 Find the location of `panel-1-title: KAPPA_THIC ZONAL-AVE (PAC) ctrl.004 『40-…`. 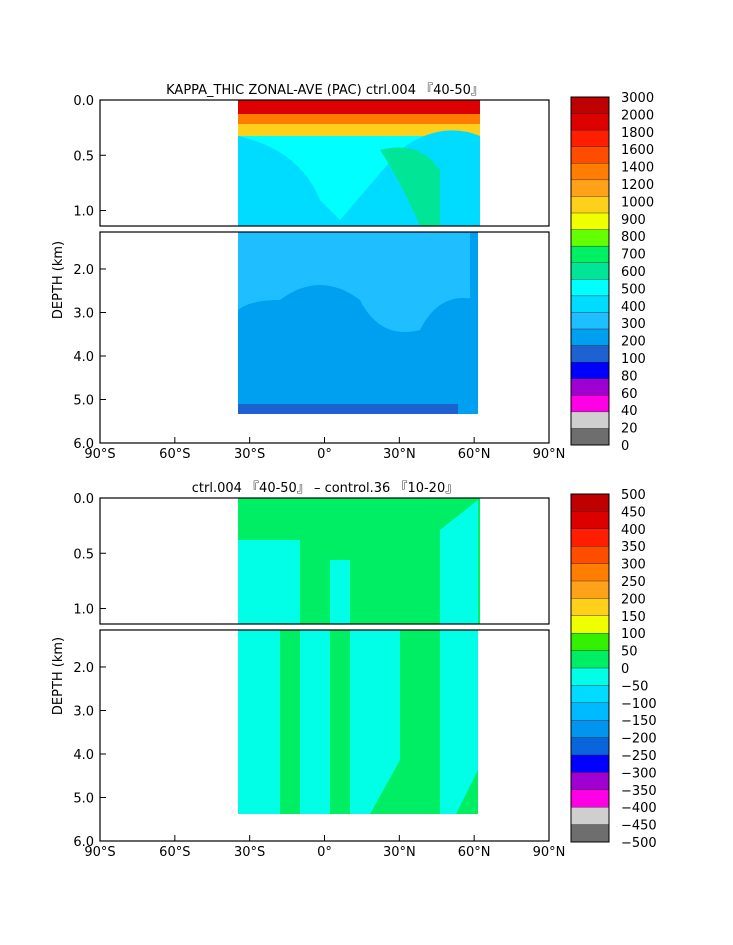

panel-1-title: KAPPA_THIC ZONAL-AVE (PAC) ctrl.004 『40-… is located at coordinates (325, 90).